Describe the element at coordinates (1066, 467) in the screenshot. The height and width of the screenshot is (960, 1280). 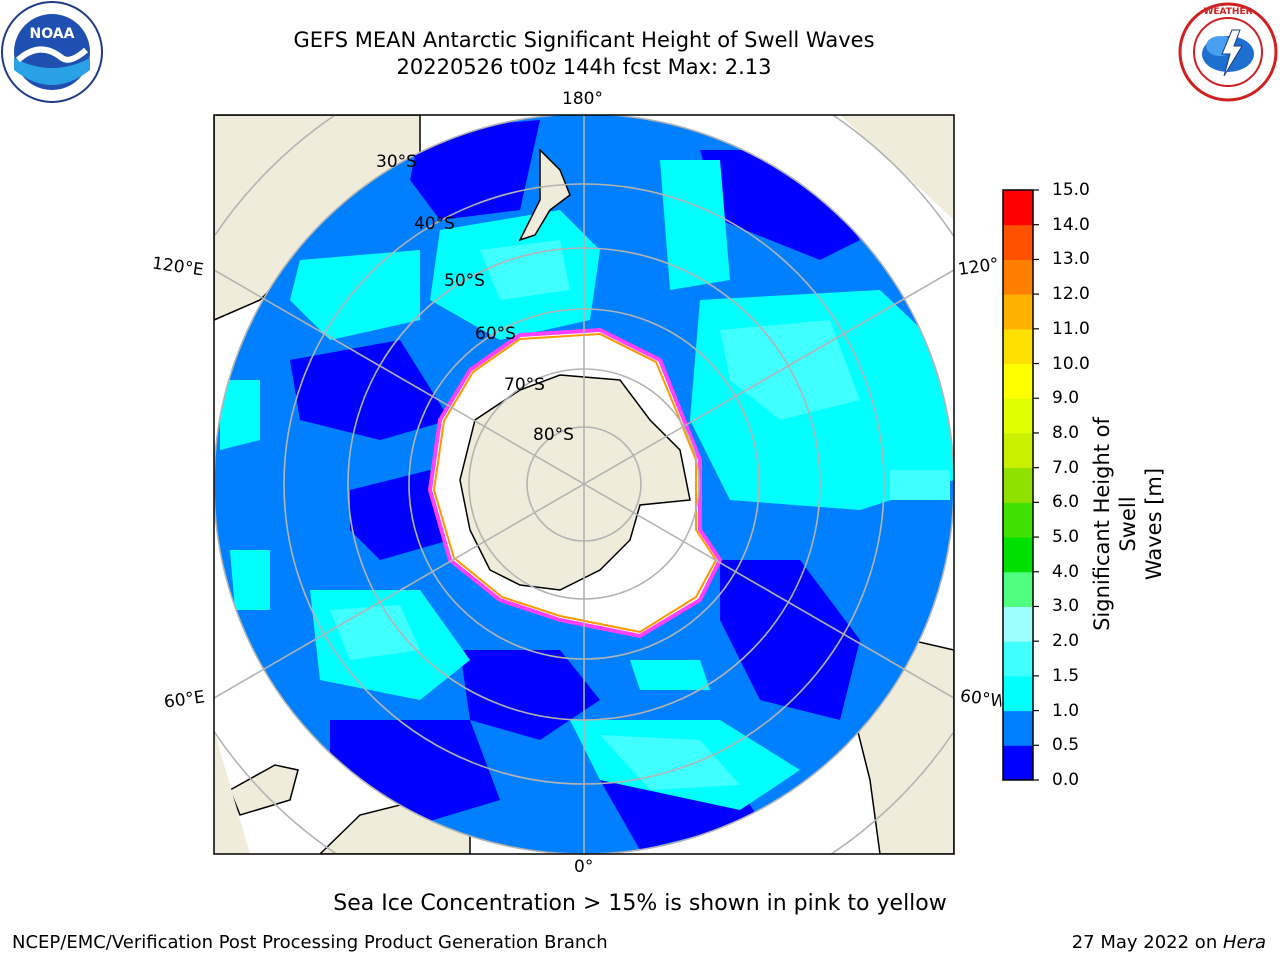
I see `colorbar-tick-label: 7.0` at that location.